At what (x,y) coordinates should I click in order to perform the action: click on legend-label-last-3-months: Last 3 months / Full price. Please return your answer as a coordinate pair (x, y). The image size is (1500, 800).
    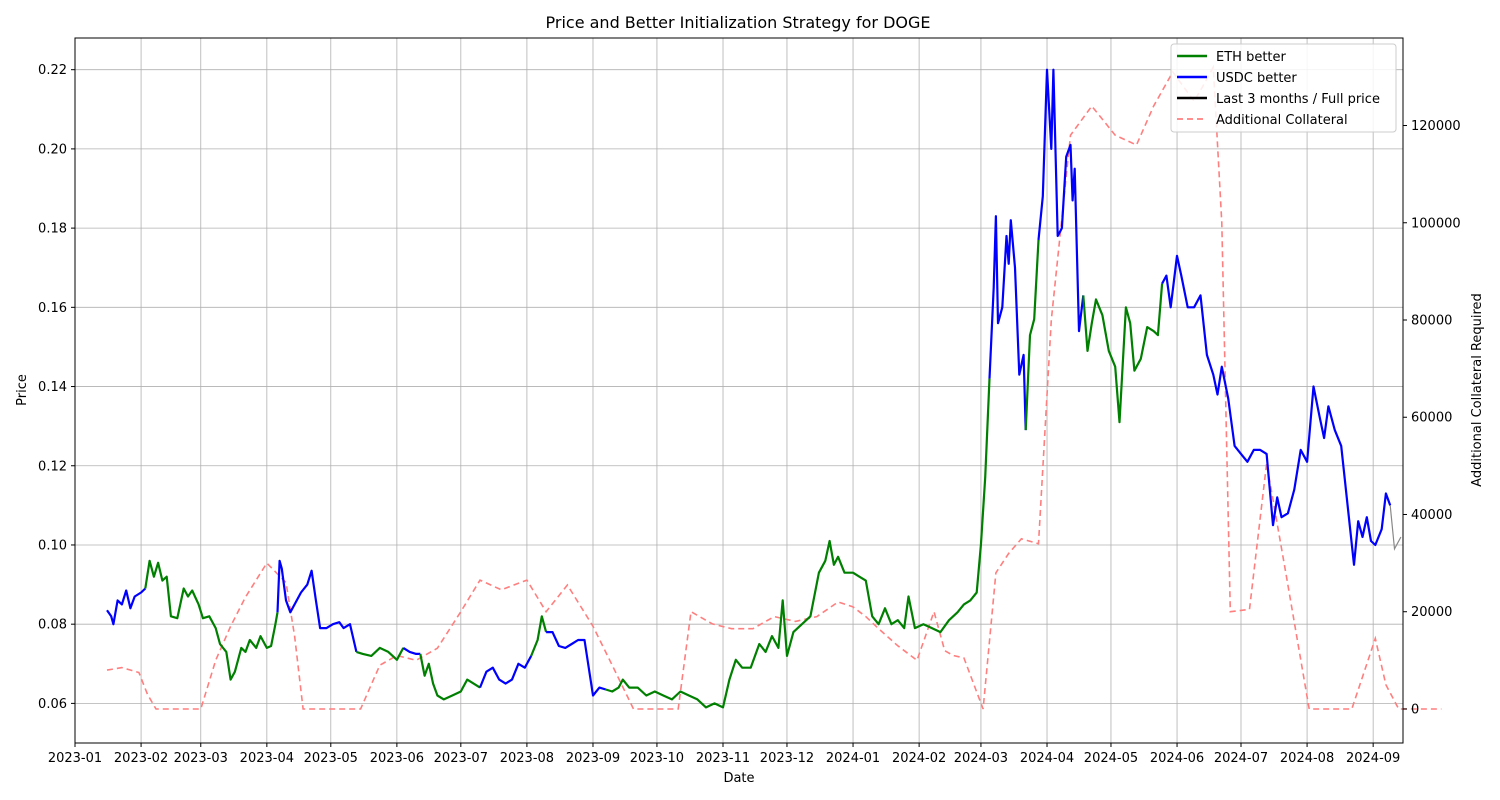
    Looking at the image, I should click on (1298, 99).